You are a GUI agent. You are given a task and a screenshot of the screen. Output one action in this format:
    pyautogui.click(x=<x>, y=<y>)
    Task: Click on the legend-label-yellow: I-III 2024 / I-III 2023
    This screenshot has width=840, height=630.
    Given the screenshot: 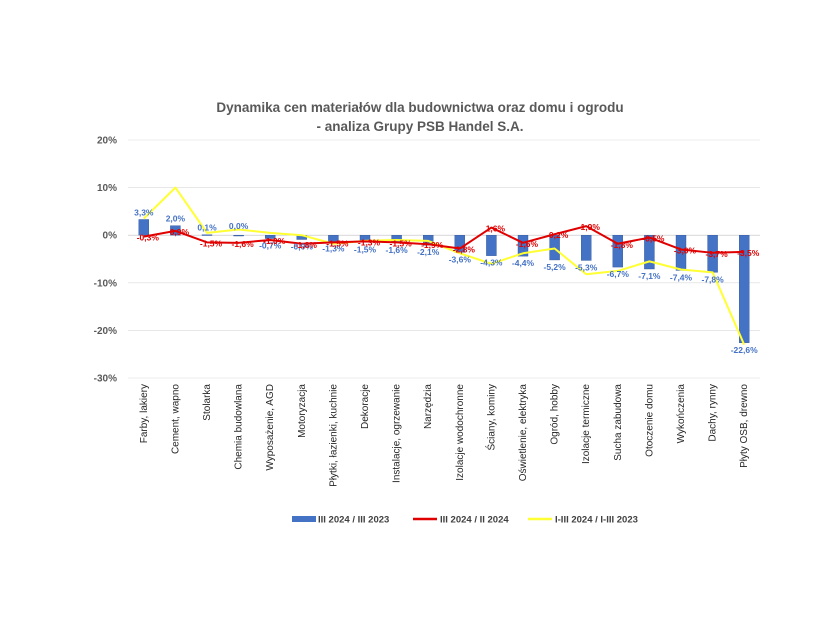 What is the action you would take?
    pyautogui.click(x=596, y=520)
    